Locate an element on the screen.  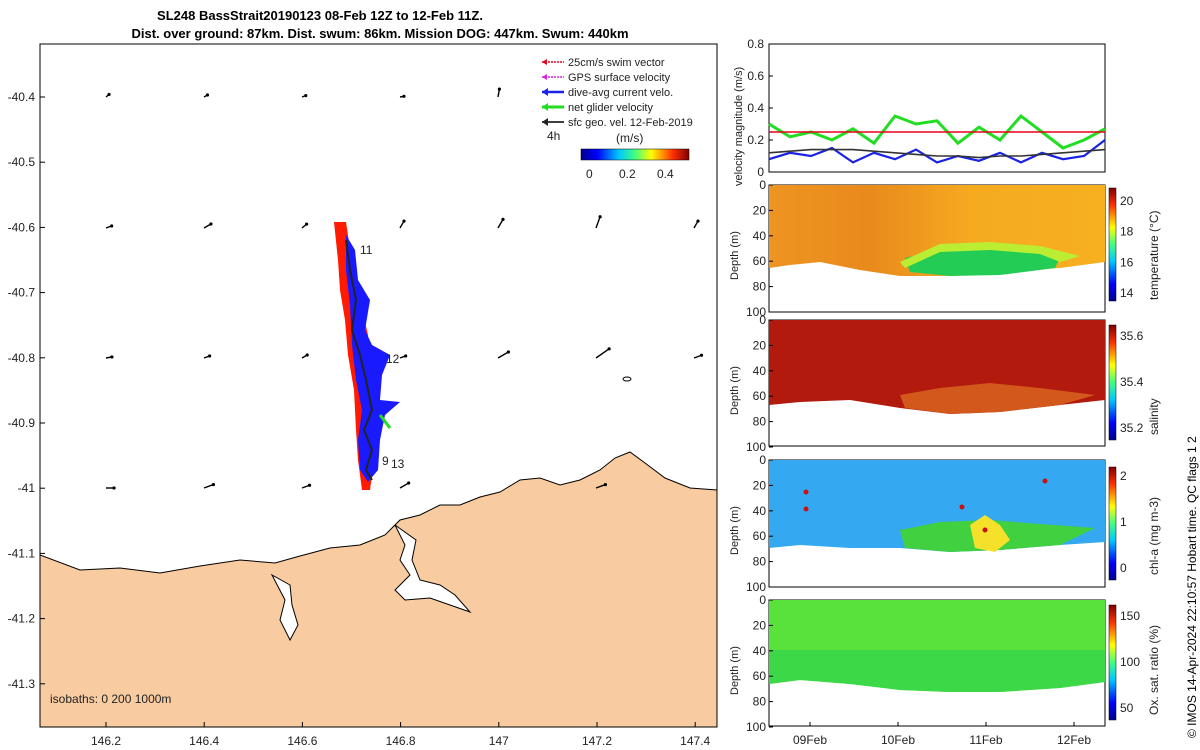
depth-tick-label: 60 is located at coordinates (760, 396).